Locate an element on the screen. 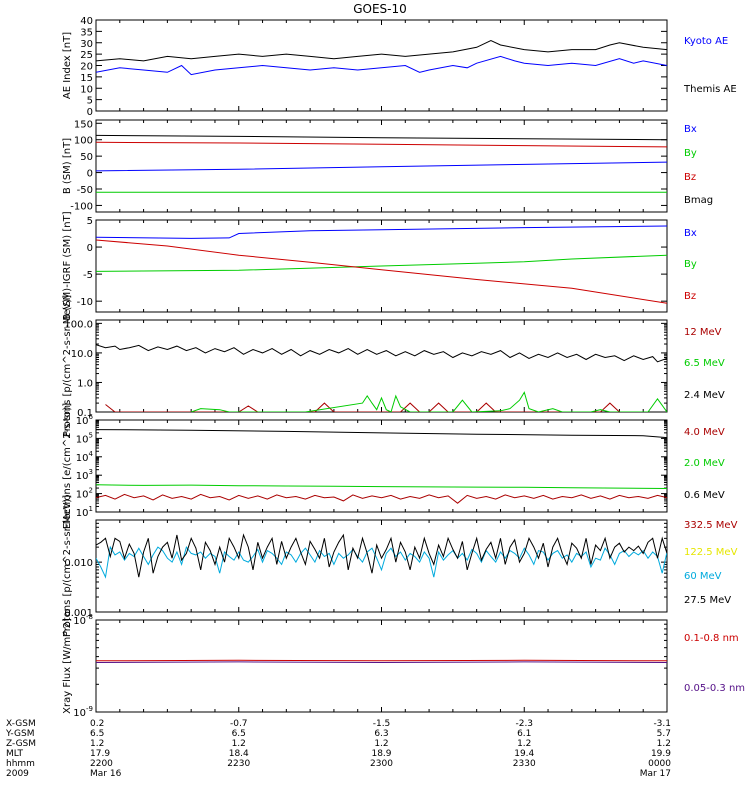 This screenshot has width=750, height=800. y-axis-label: B (SM) [nT] is located at coordinates (67, 166).